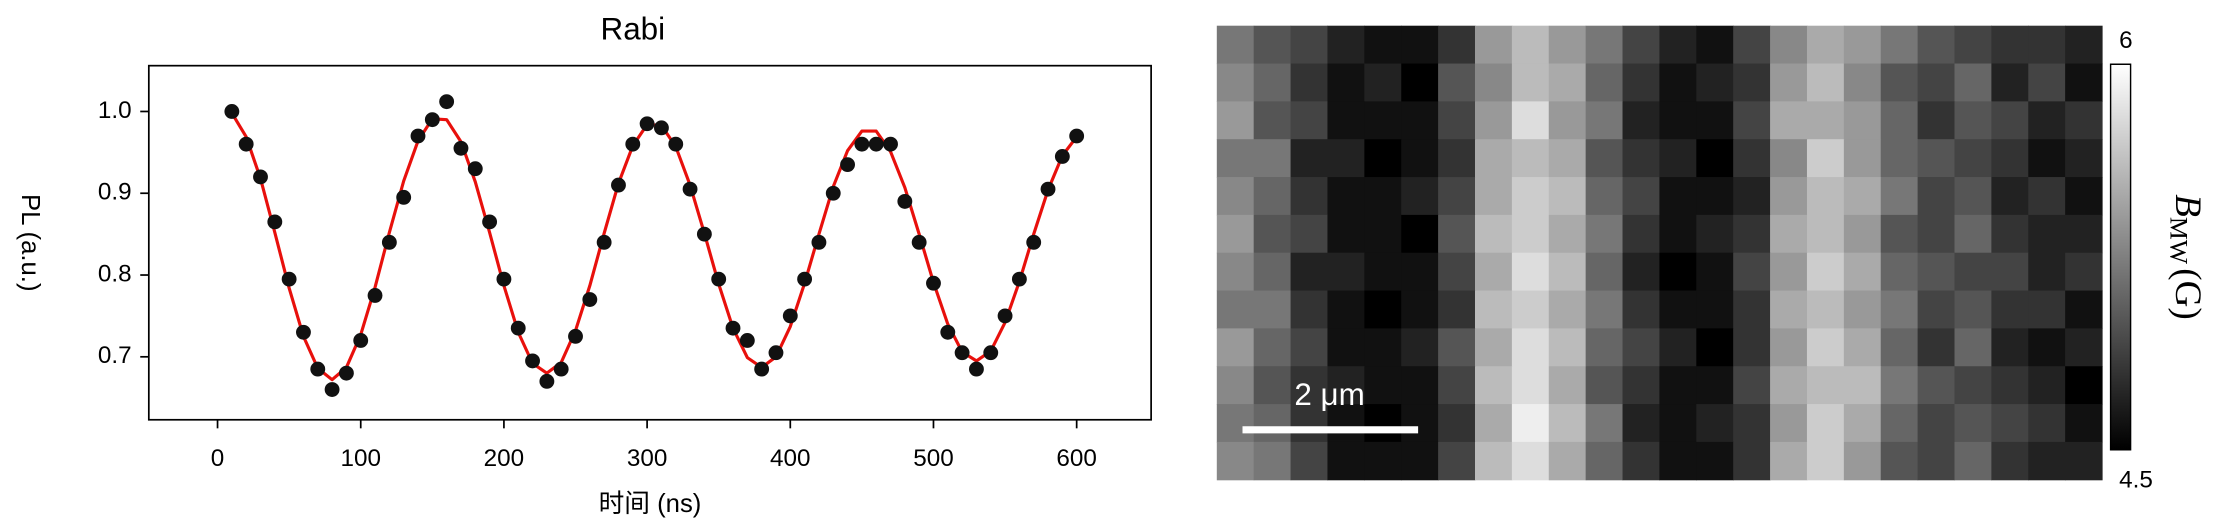 This screenshot has height=524, width=2228. Describe the element at coordinates (1076, 458) in the screenshot. I see `x-tick-label: 600` at that location.